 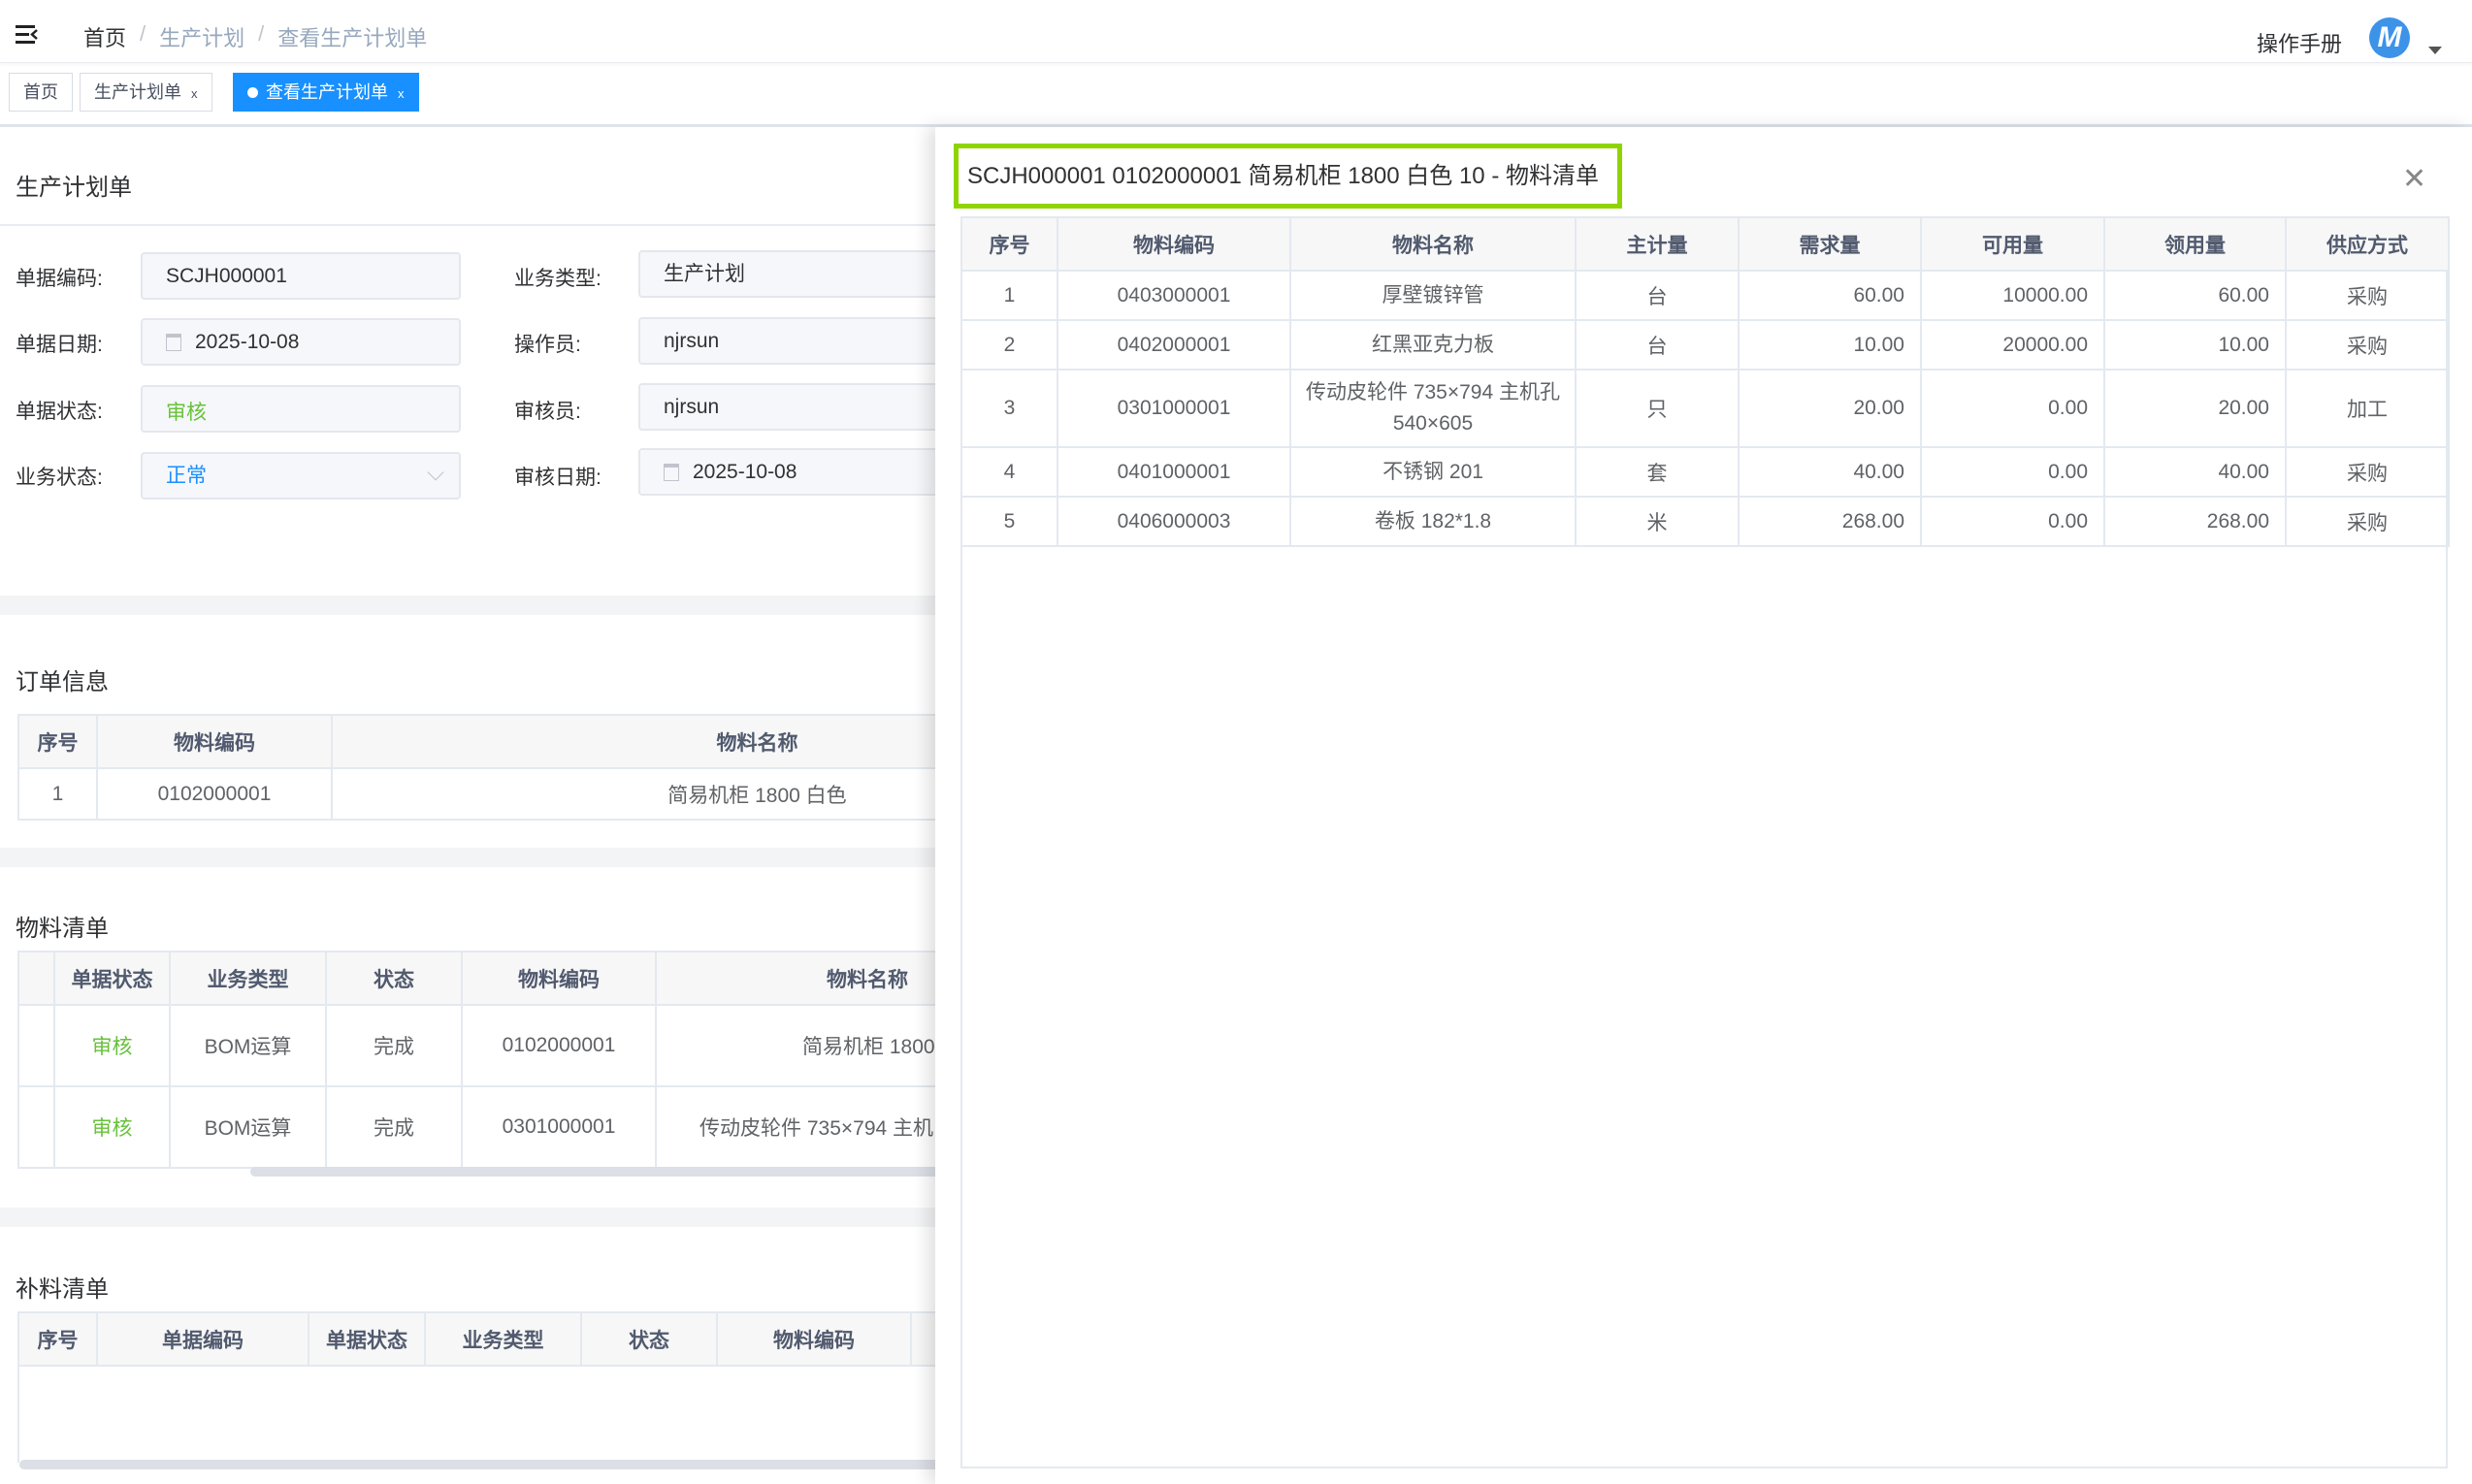 What do you see at coordinates (202, 1339) in the screenshot?
I see `col-header: 单据编码` at bounding box center [202, 1339].